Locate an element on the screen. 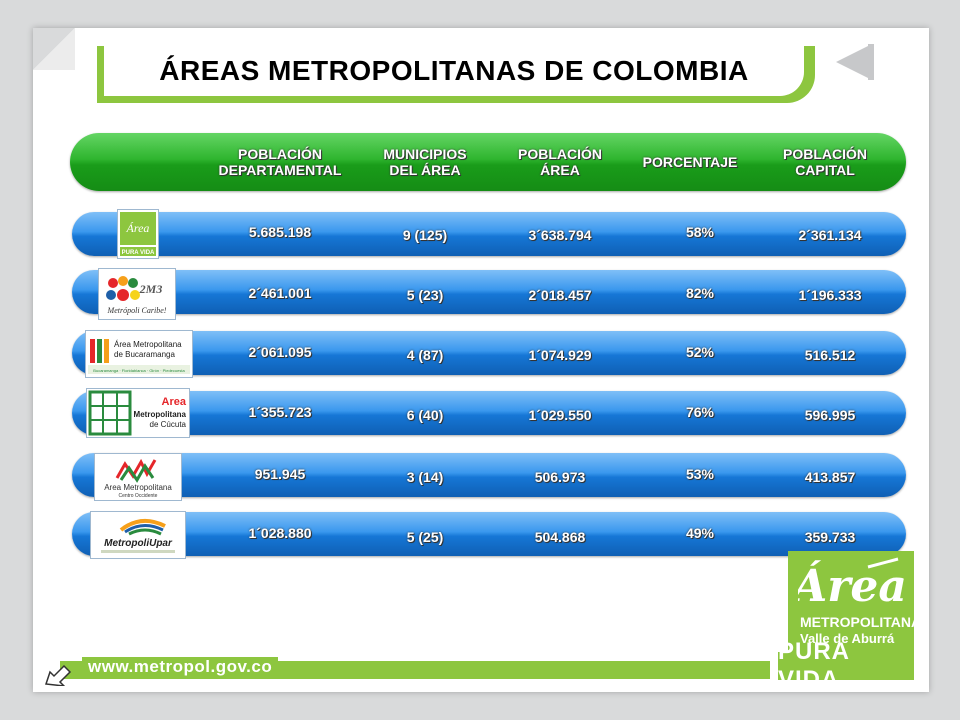  header-poblacion-departamental: POBLACIÓN DEPARTAMENTAL is located at coordinates (280, 162).